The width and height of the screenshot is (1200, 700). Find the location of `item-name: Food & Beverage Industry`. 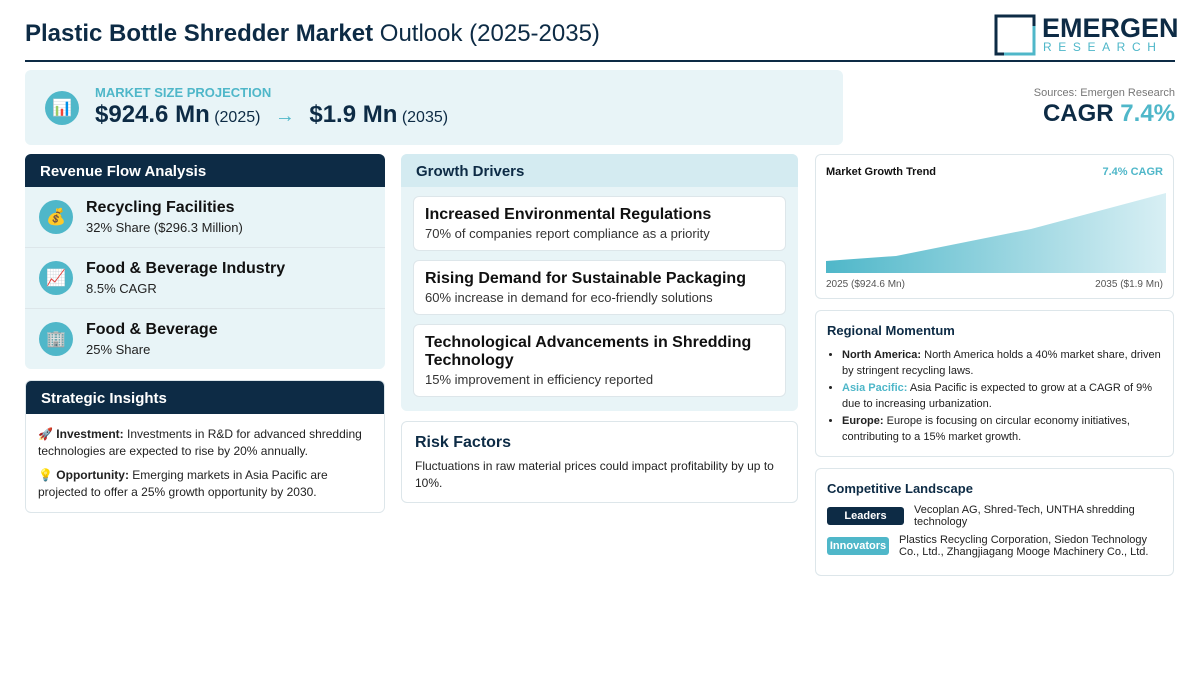

item-name: Food & Beverage Industry is located at coordinates (186, 268).